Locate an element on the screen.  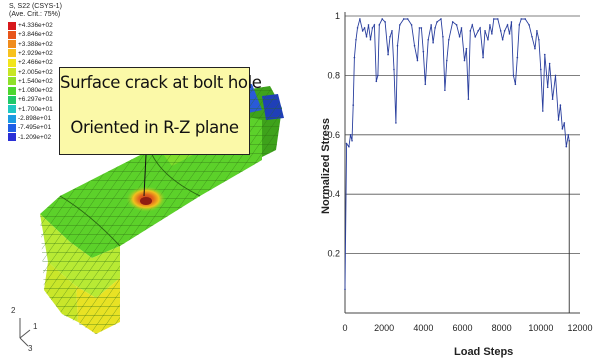
legend-label: -1.209e+02 is located at coordinates (35, 137).